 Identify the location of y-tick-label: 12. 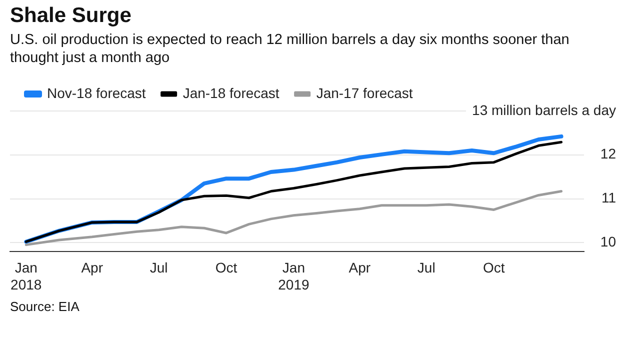
(608, 154).